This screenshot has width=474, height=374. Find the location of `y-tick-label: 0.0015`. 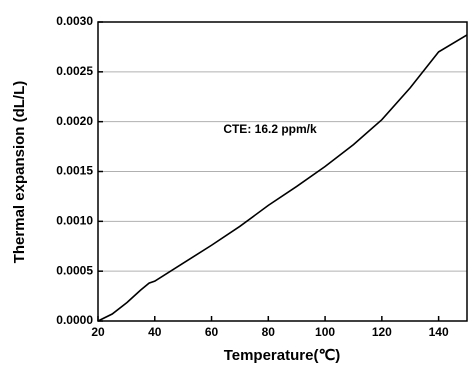

y-tick-label: 0.0015 is located at coordinates (74, 171).